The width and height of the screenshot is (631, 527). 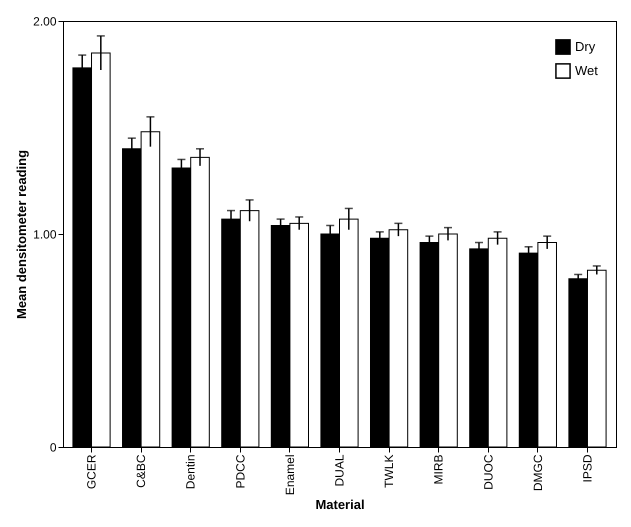 I want to click on x-tick-label: PDCC, so click(x=240, y=471).